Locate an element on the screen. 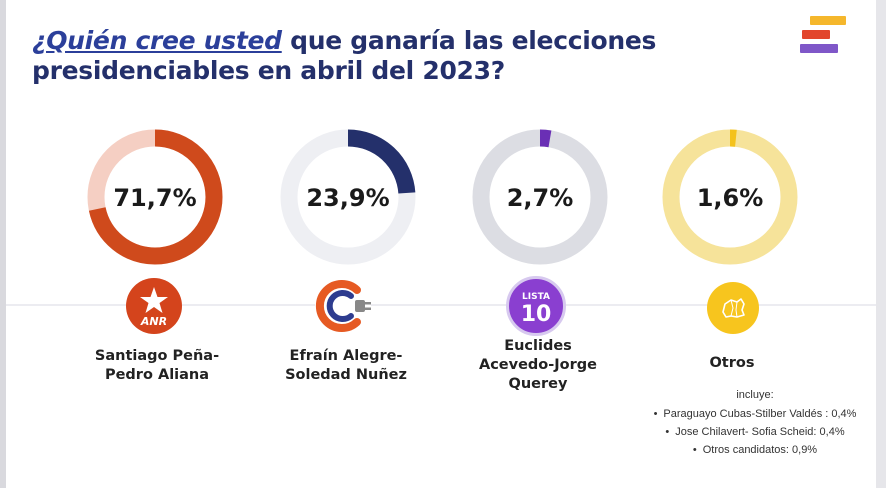 This screenshot has height=488, width=886. otros-logo is located at coordinates (733, 308).